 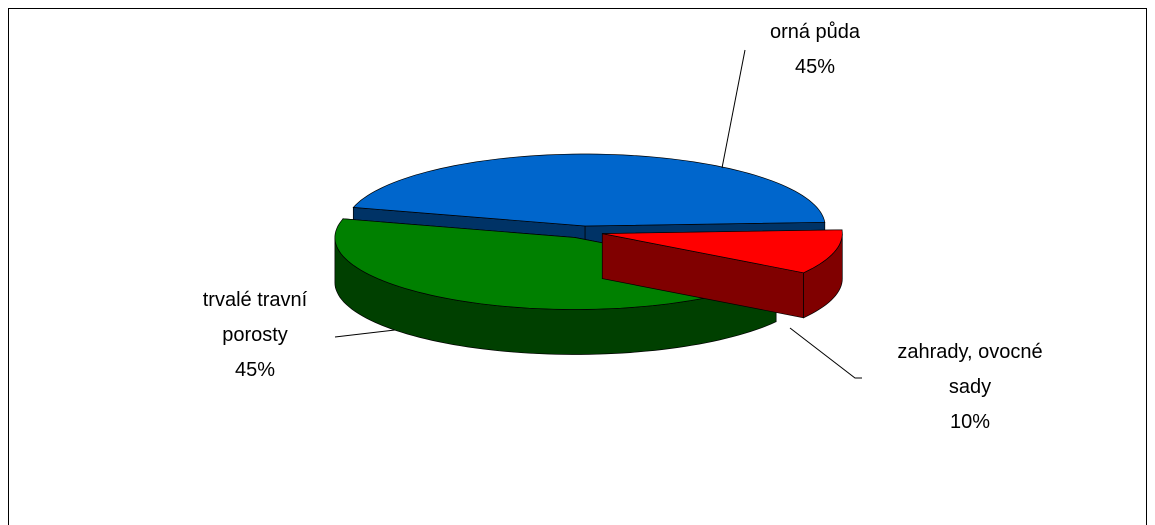 I want to click on category-label: zahrady, ovocné sady, so click(x=970, y=369).